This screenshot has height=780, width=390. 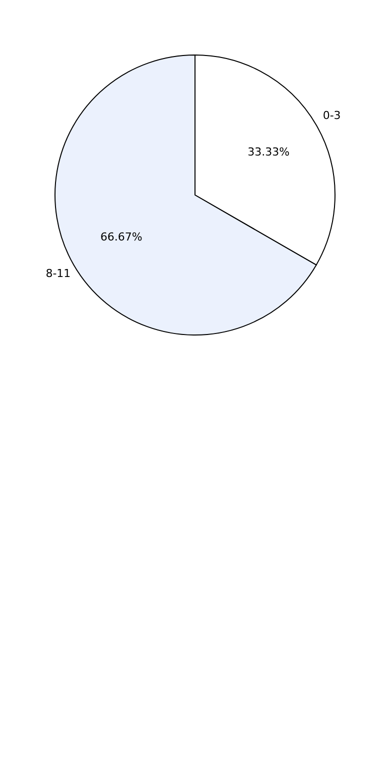 What do you see at coordinates (269, 151) in the screenshot?
I see `data-label: 33.33%` at bounding box center [269, 151].